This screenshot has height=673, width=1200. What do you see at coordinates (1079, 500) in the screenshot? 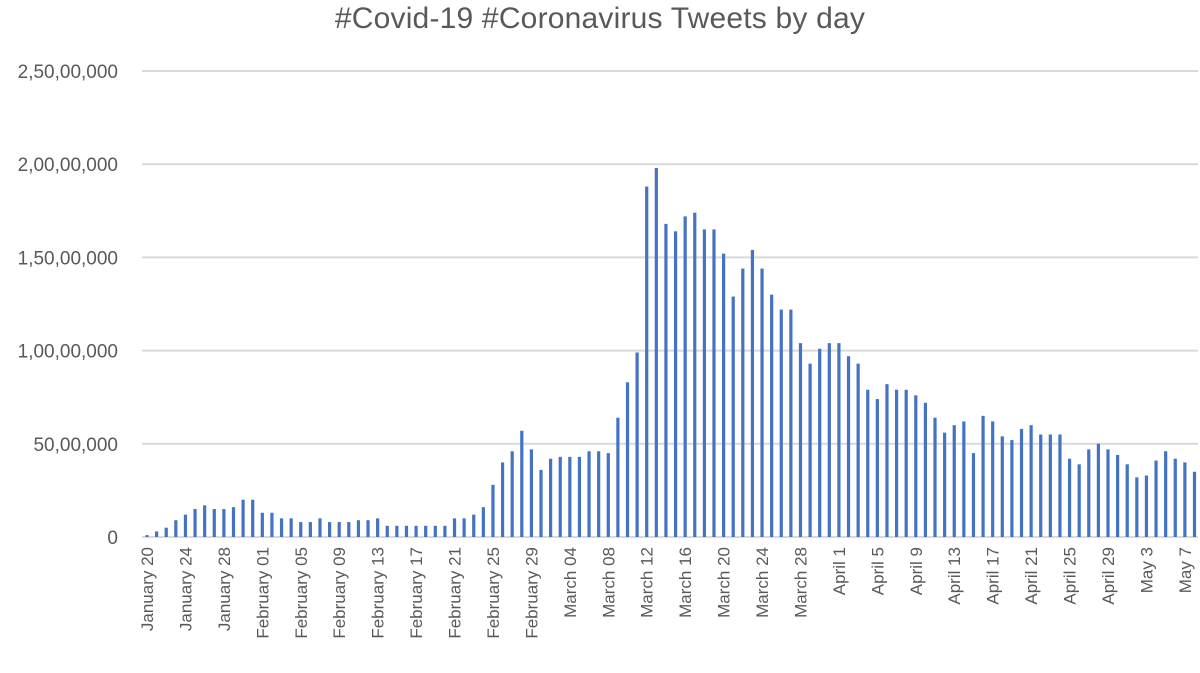
I see `bar: Apr 26: 3900000` at bounding box center [1079, 500].